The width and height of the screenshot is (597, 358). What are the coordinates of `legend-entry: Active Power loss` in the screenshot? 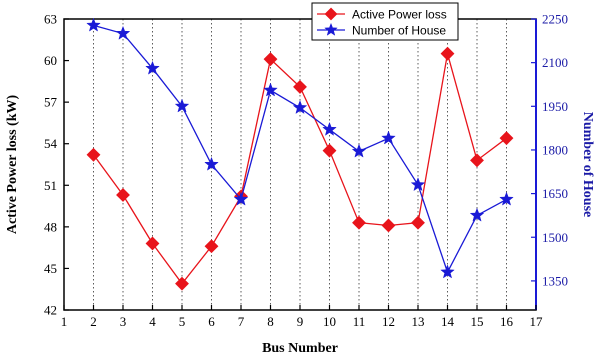 It's located at (382, 15).